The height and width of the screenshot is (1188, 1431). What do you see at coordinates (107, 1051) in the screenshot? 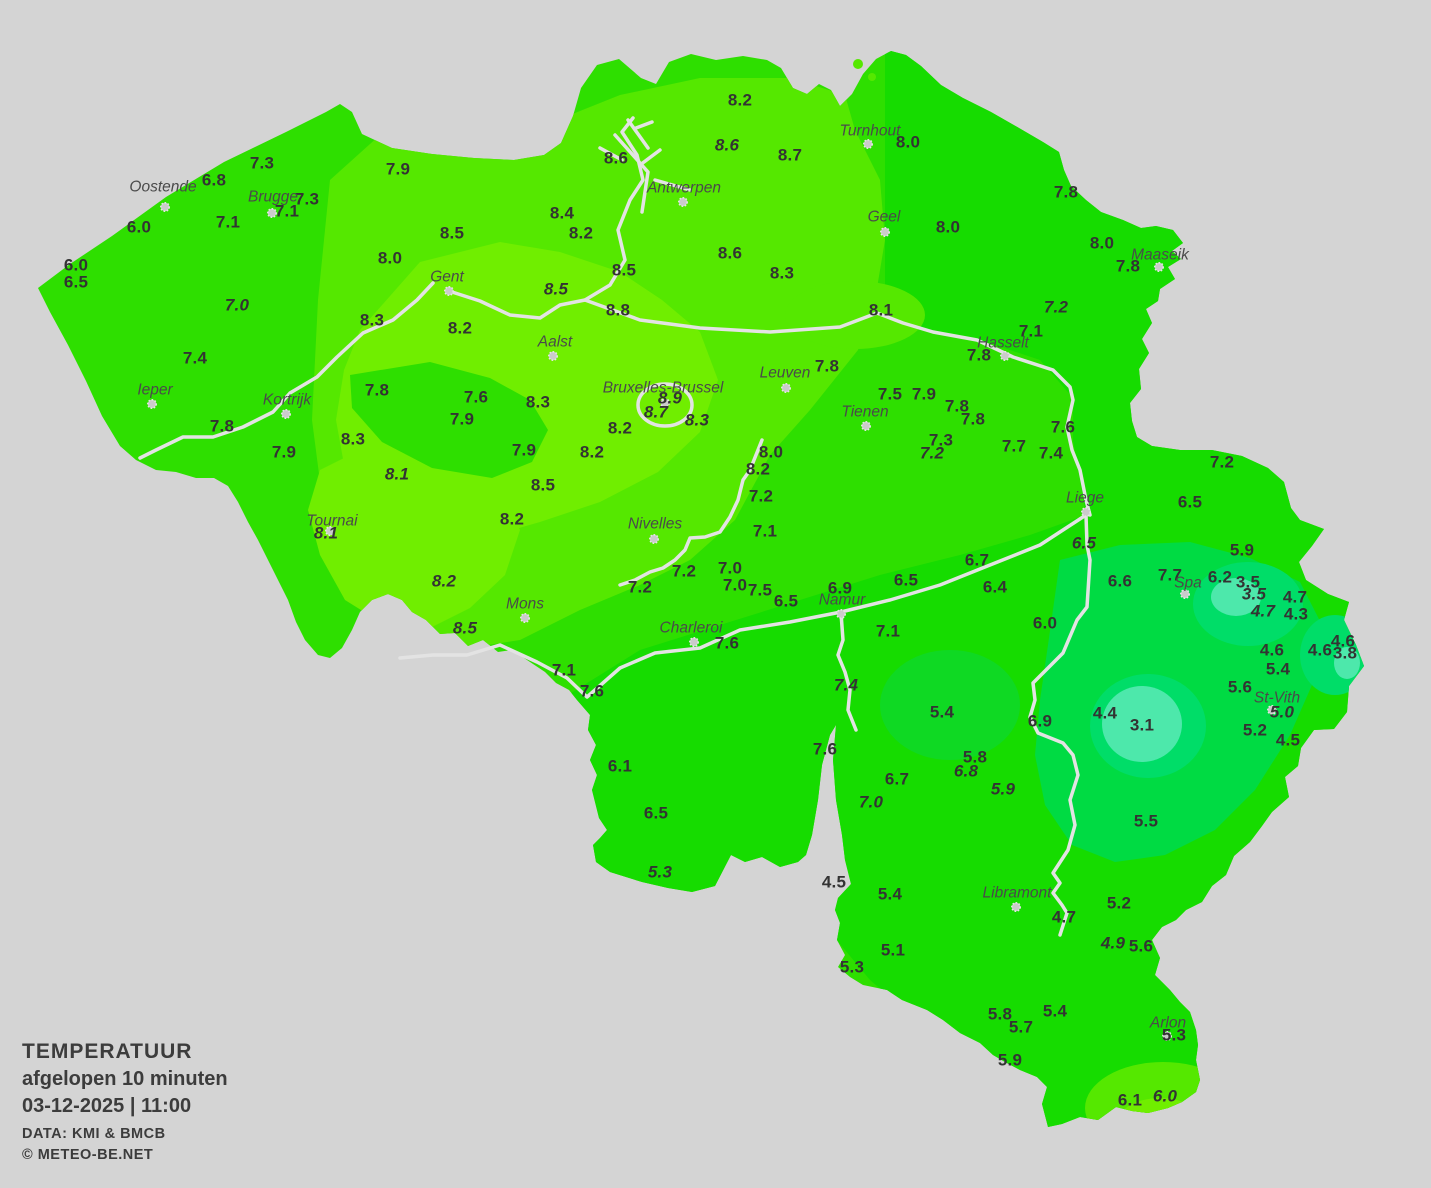
I see `map-title: TEMPERATUUR` at bounding box center [107, 1051].